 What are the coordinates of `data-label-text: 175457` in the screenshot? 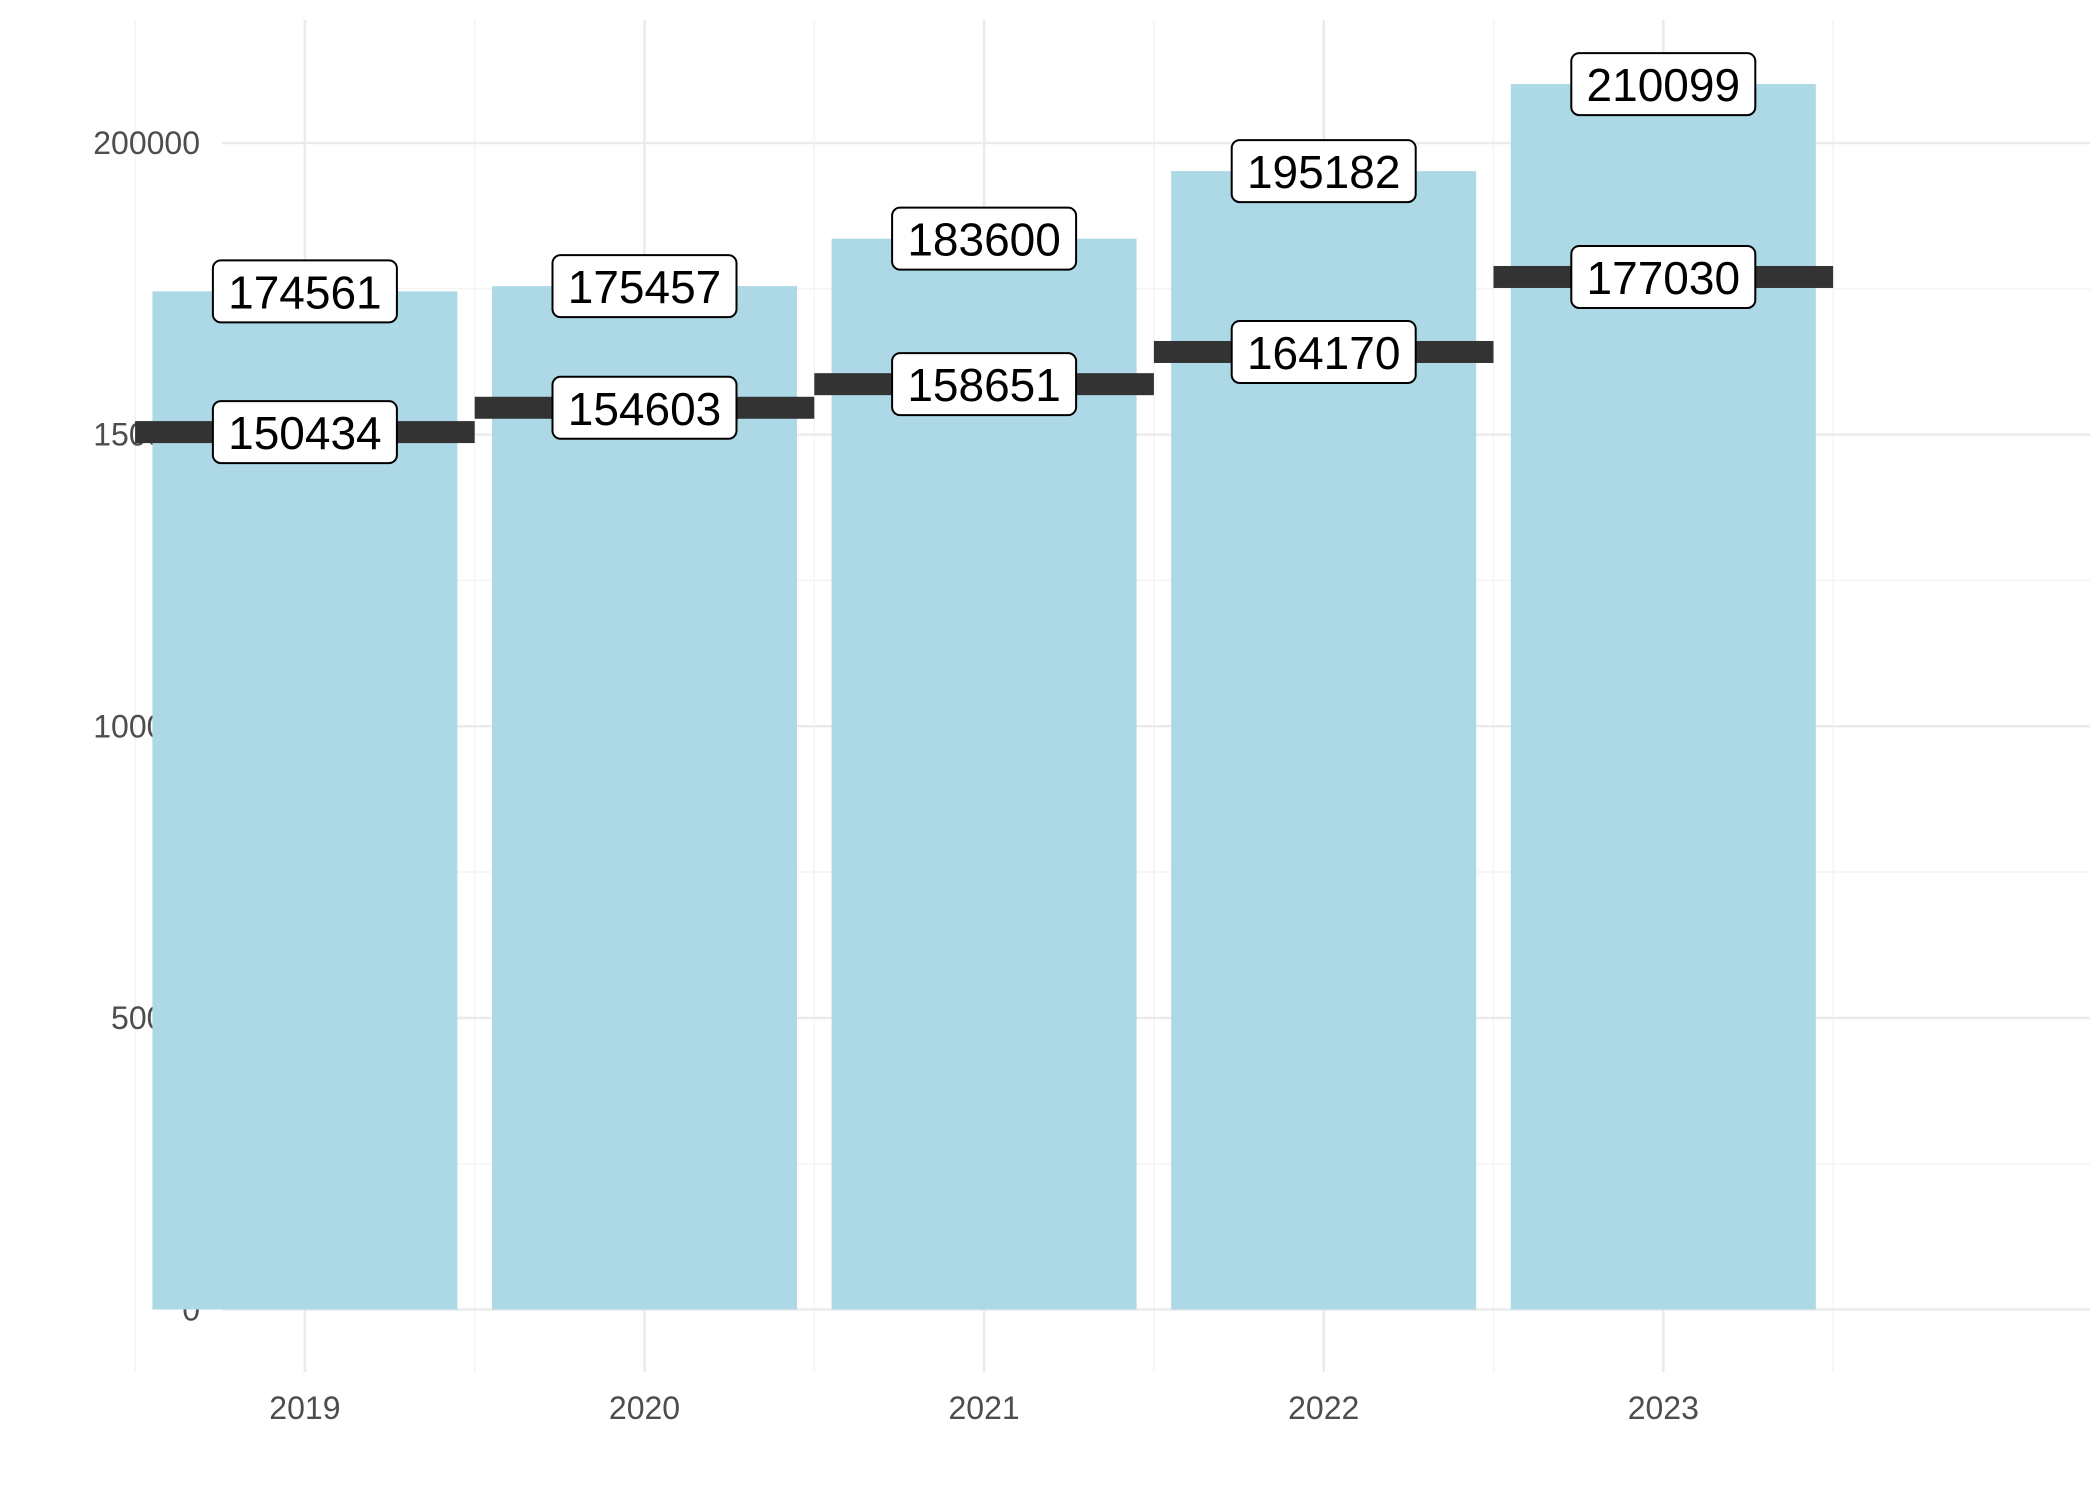 It's located at (645, 287).